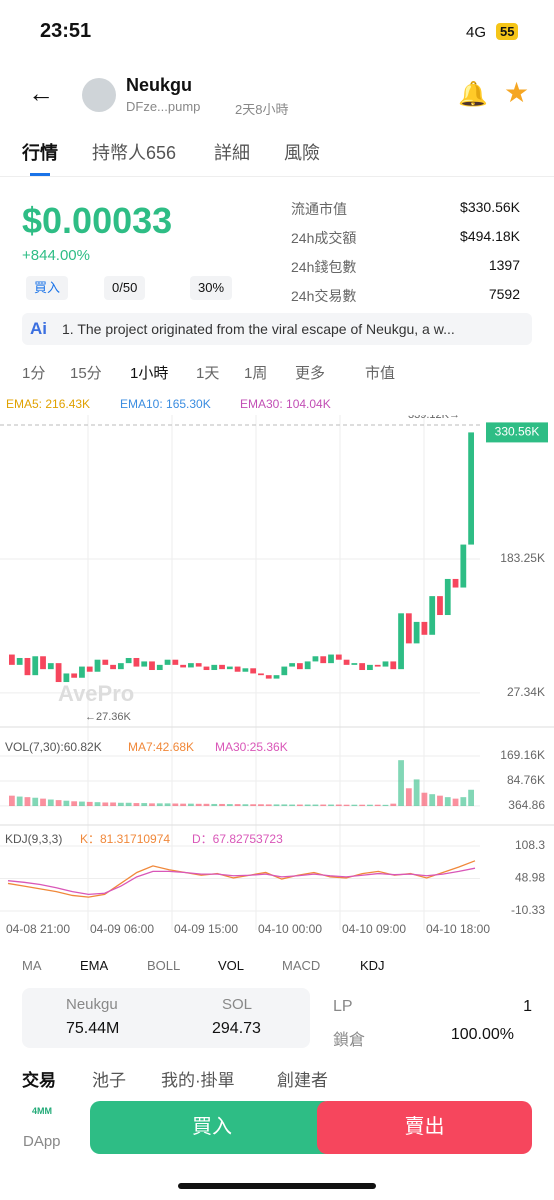 This screenshot has width=554, height=1200. Describe the element at coordinates (310, 373) in the screenshot. I see `timeframe: 更多` at that location.